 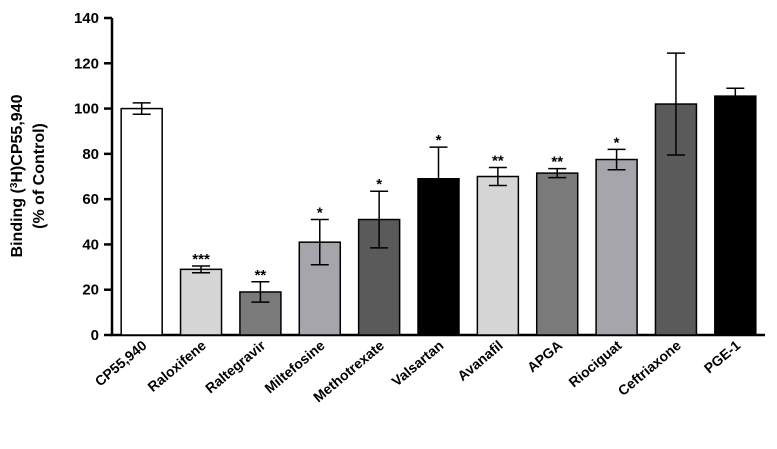 What do you see at coordinates (86, 18) in the screenshot?
I see `y-tick-label: 140` at bounding box center [86, 18].